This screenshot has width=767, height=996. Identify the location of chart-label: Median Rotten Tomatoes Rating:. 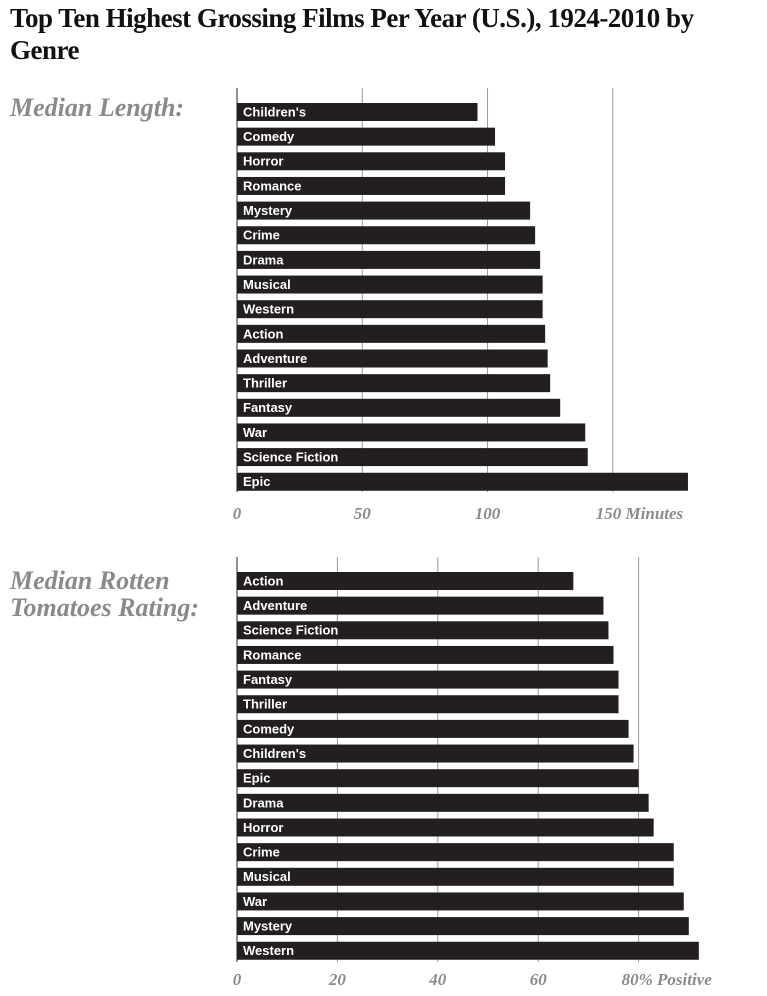
(105, 594).